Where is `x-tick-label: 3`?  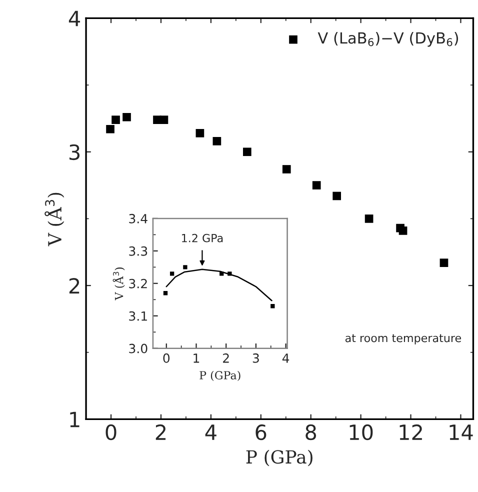
x-tick-label: 3 is located at coordinates (255, 358).